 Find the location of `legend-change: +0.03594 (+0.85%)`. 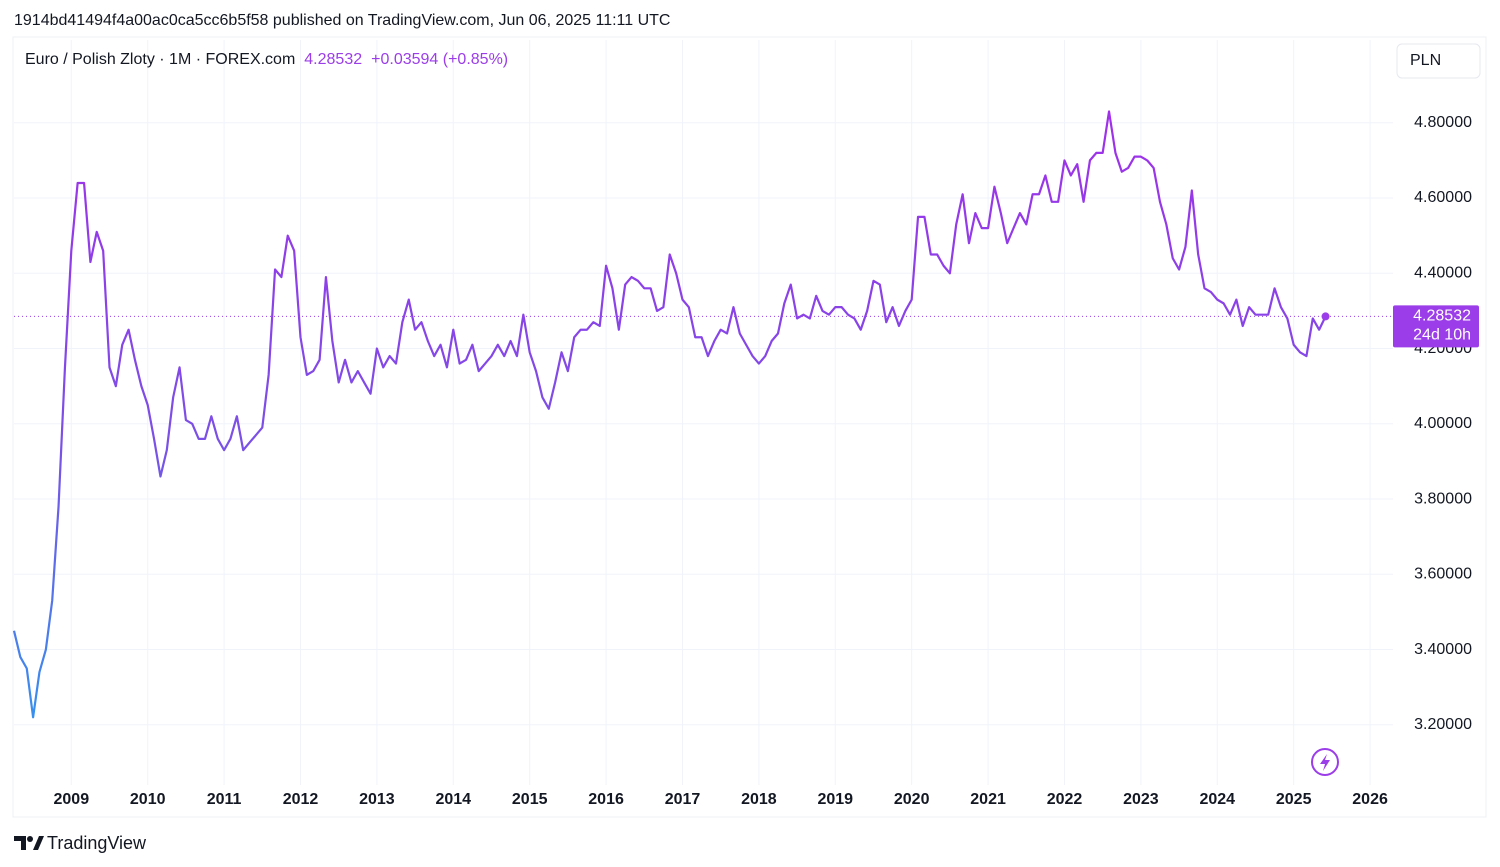

legend-change: +0.03594 (+0.85%) is located at coordinates (439, 59).